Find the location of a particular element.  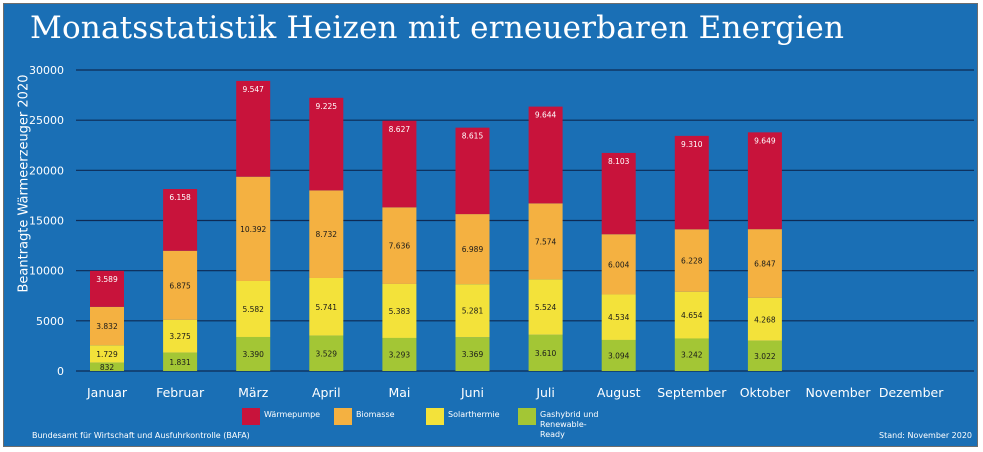

y-tick-label: 0 is located at coordinates (60, 371).